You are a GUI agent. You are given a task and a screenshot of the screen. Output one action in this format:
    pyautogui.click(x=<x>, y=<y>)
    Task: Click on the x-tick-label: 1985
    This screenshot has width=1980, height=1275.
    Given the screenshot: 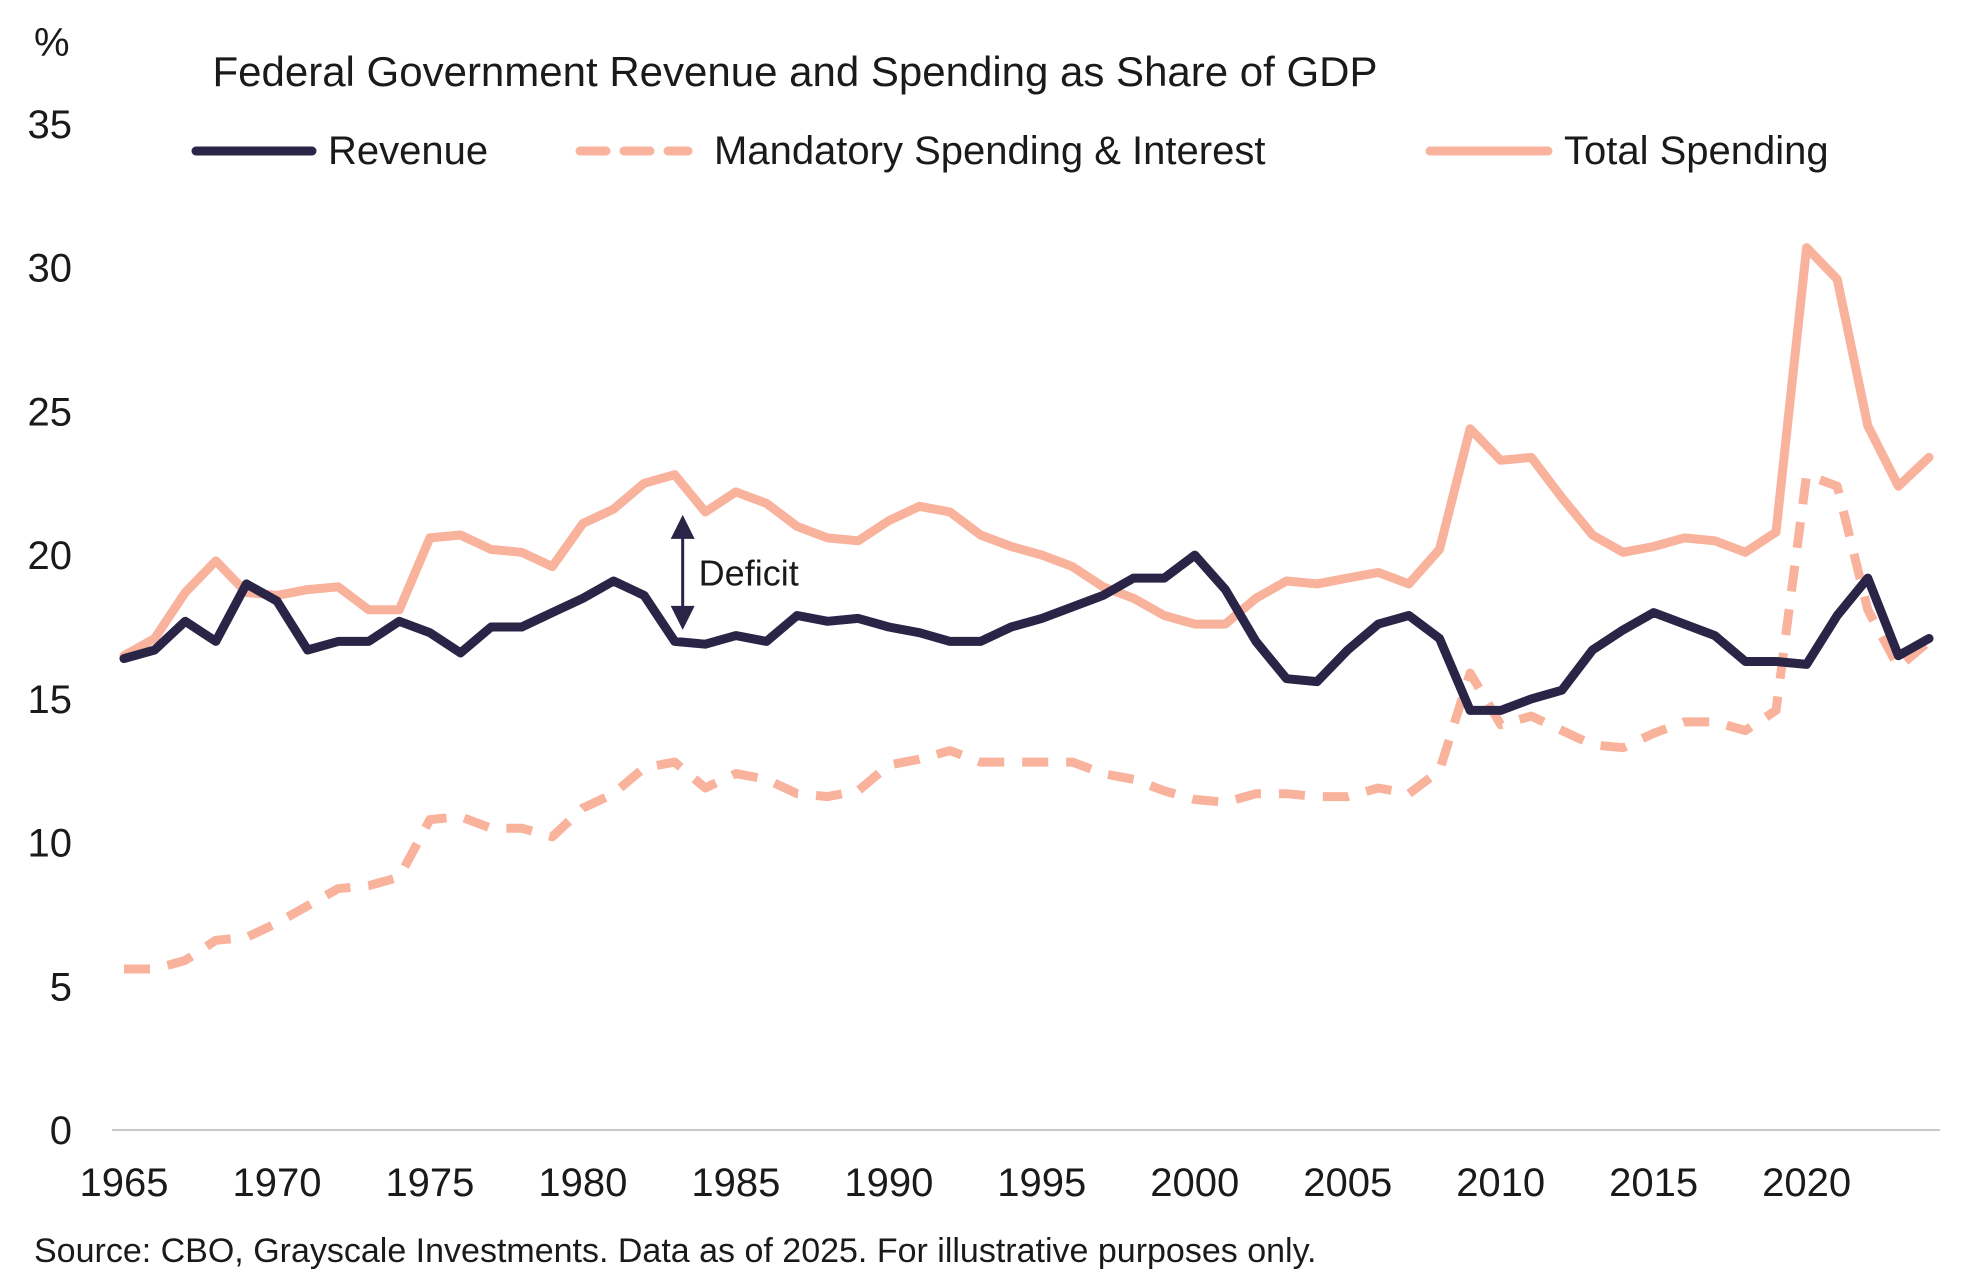 What is the action you would take?
    pyautogui.click(x=735, y=1183)
    